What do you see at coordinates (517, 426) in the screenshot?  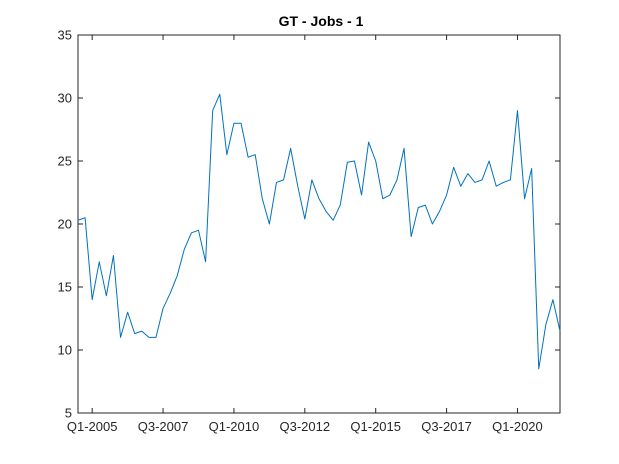 I see `x-tick-label: Q1-2020` at bounding box center [517, 426].